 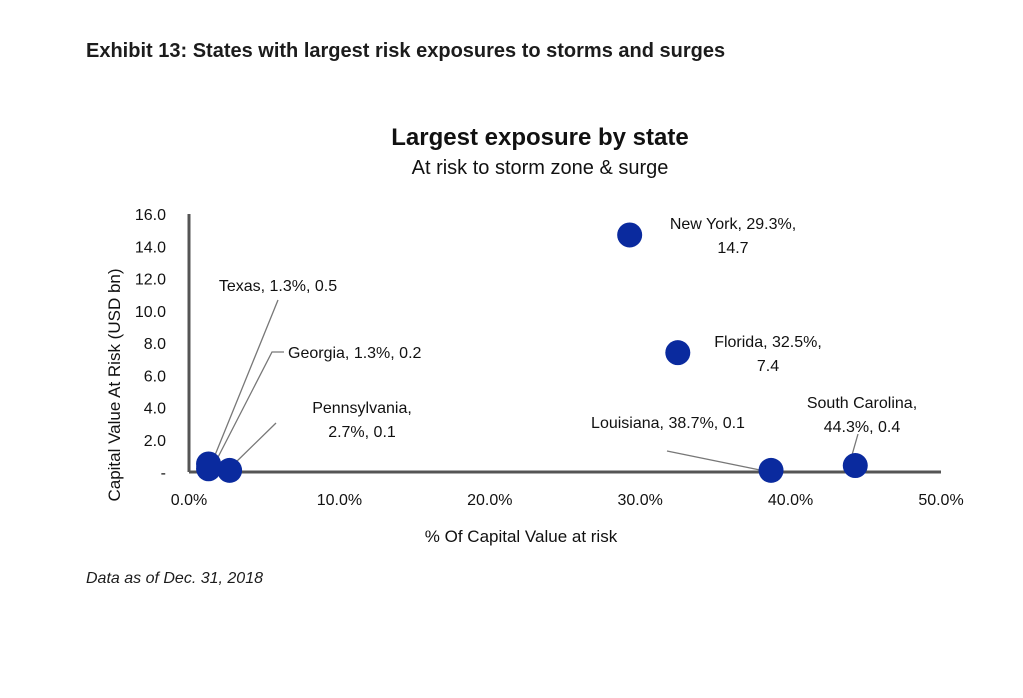 What do you see at coordinates (254, 444) in the screenshot?
I see `leader-line-pennsylvania` at bounding box center [254, 444].